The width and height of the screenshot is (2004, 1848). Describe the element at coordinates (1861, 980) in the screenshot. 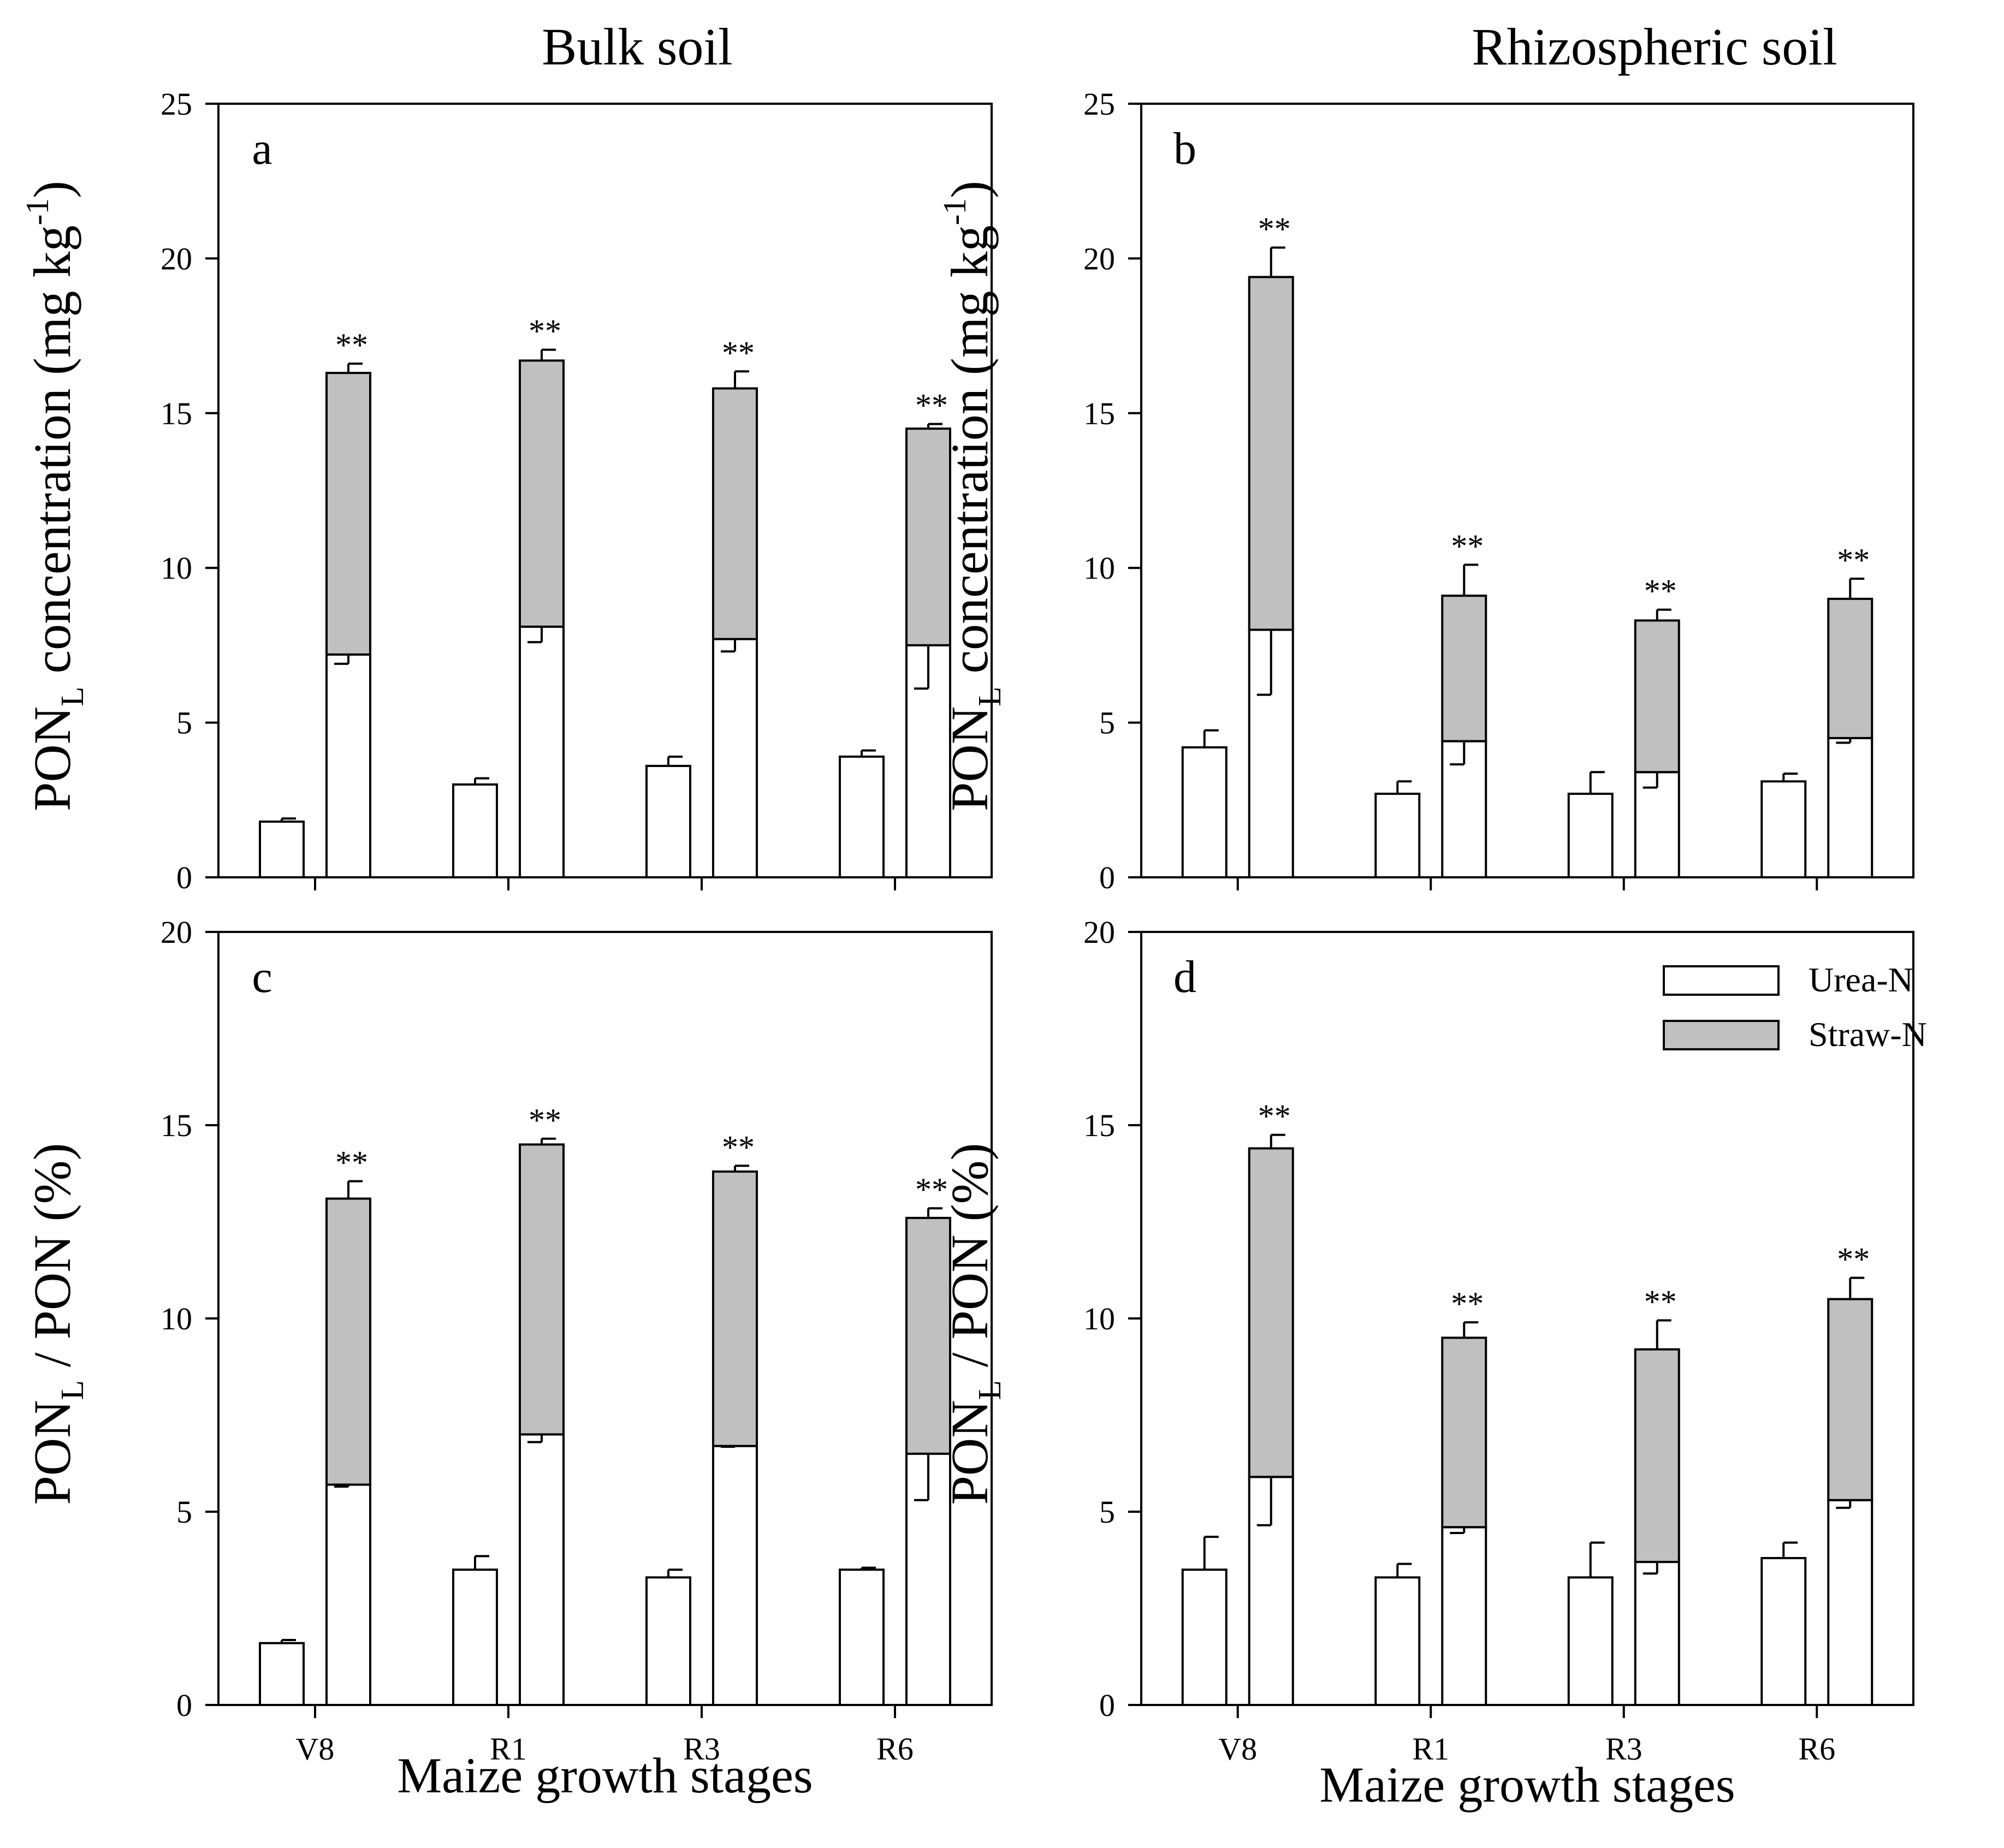

I see `legend-label: Urea-N` at that location.